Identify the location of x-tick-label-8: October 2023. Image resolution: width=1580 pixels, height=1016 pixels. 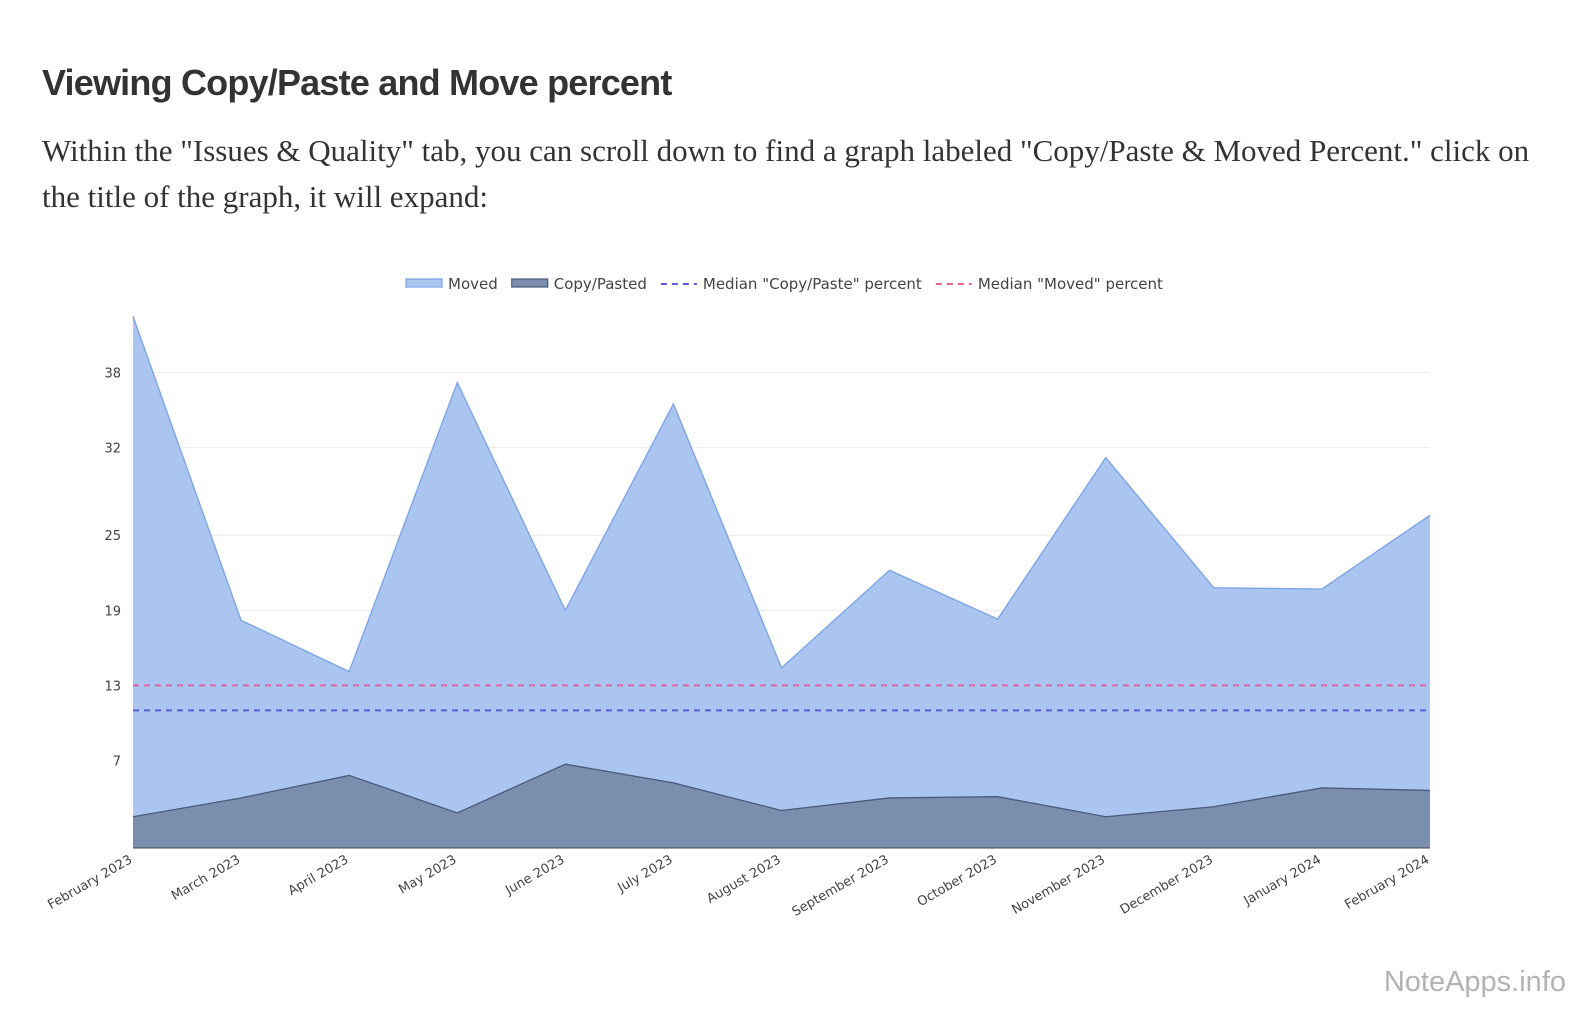
(957, 881).